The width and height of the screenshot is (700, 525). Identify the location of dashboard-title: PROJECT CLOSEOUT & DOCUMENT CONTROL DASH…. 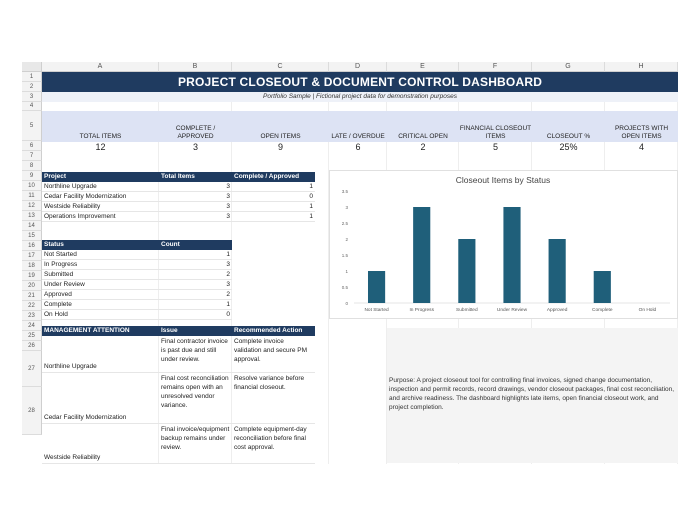
(360, 82).